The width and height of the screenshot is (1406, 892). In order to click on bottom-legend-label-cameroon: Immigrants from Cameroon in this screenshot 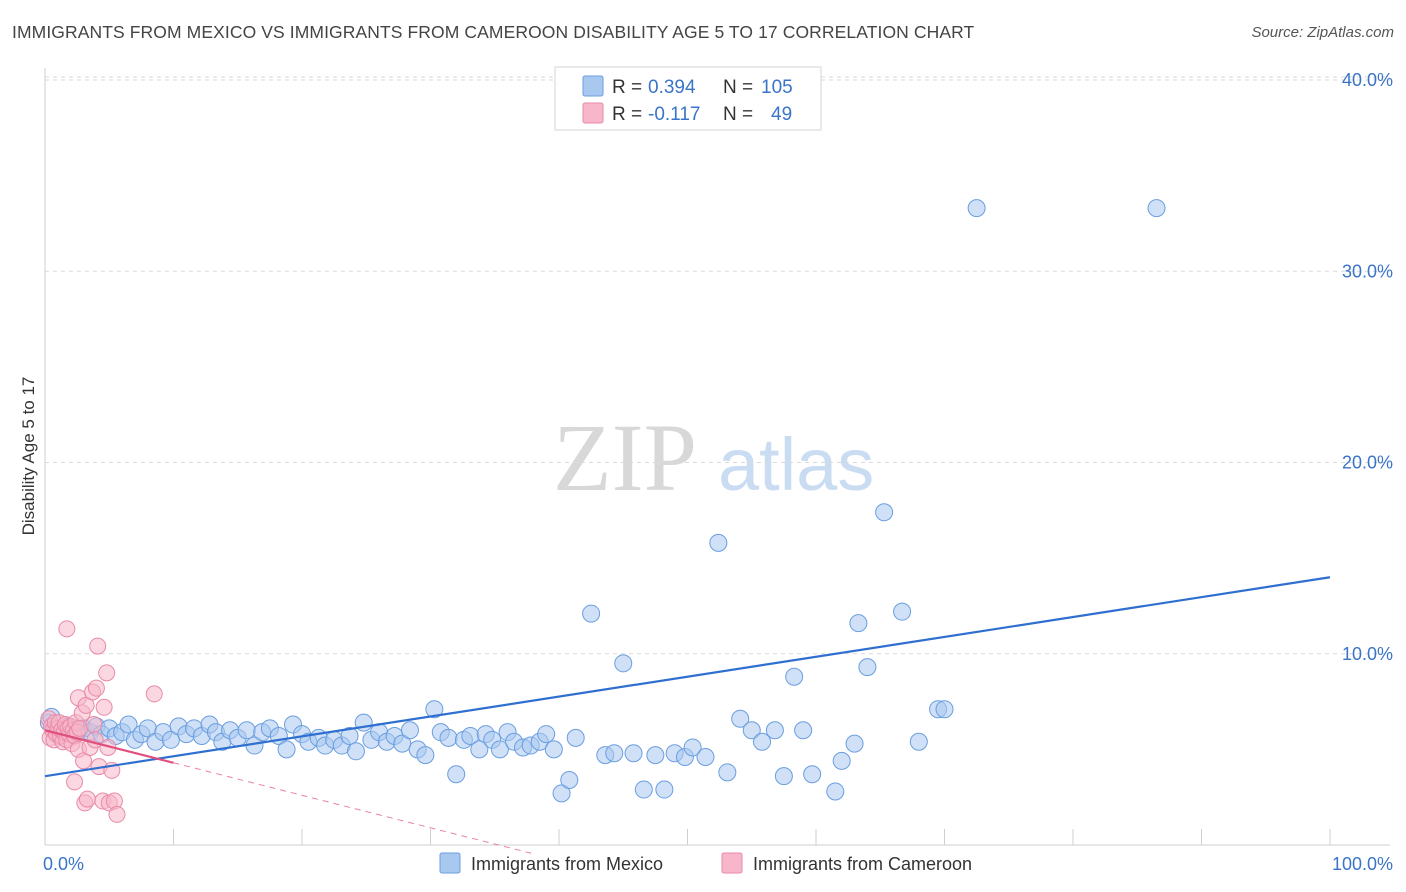, I will do `click(862, 864)`.